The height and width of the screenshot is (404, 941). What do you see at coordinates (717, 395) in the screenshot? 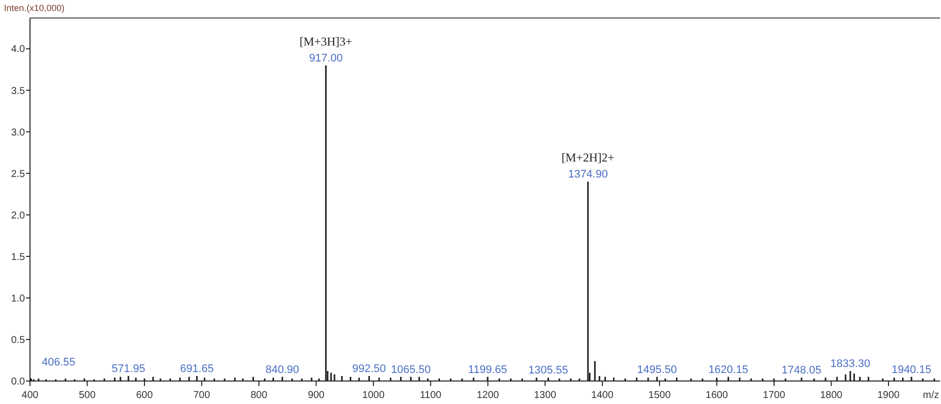
I see `x-tick-label: 1600` at bounding box center [717, 395].